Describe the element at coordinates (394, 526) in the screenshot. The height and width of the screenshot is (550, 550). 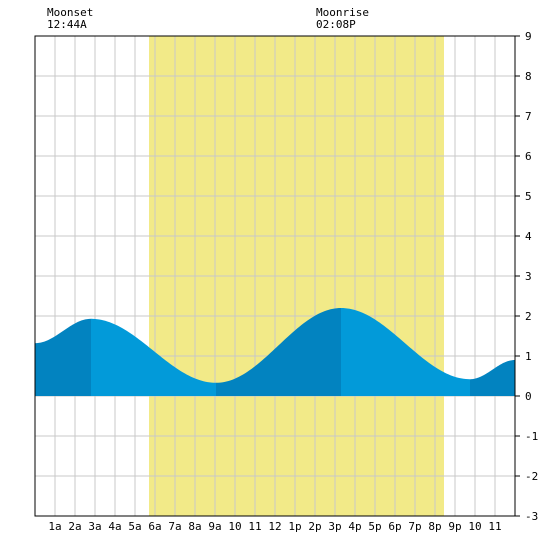
I see `x-tick-label: 6p` at that location.